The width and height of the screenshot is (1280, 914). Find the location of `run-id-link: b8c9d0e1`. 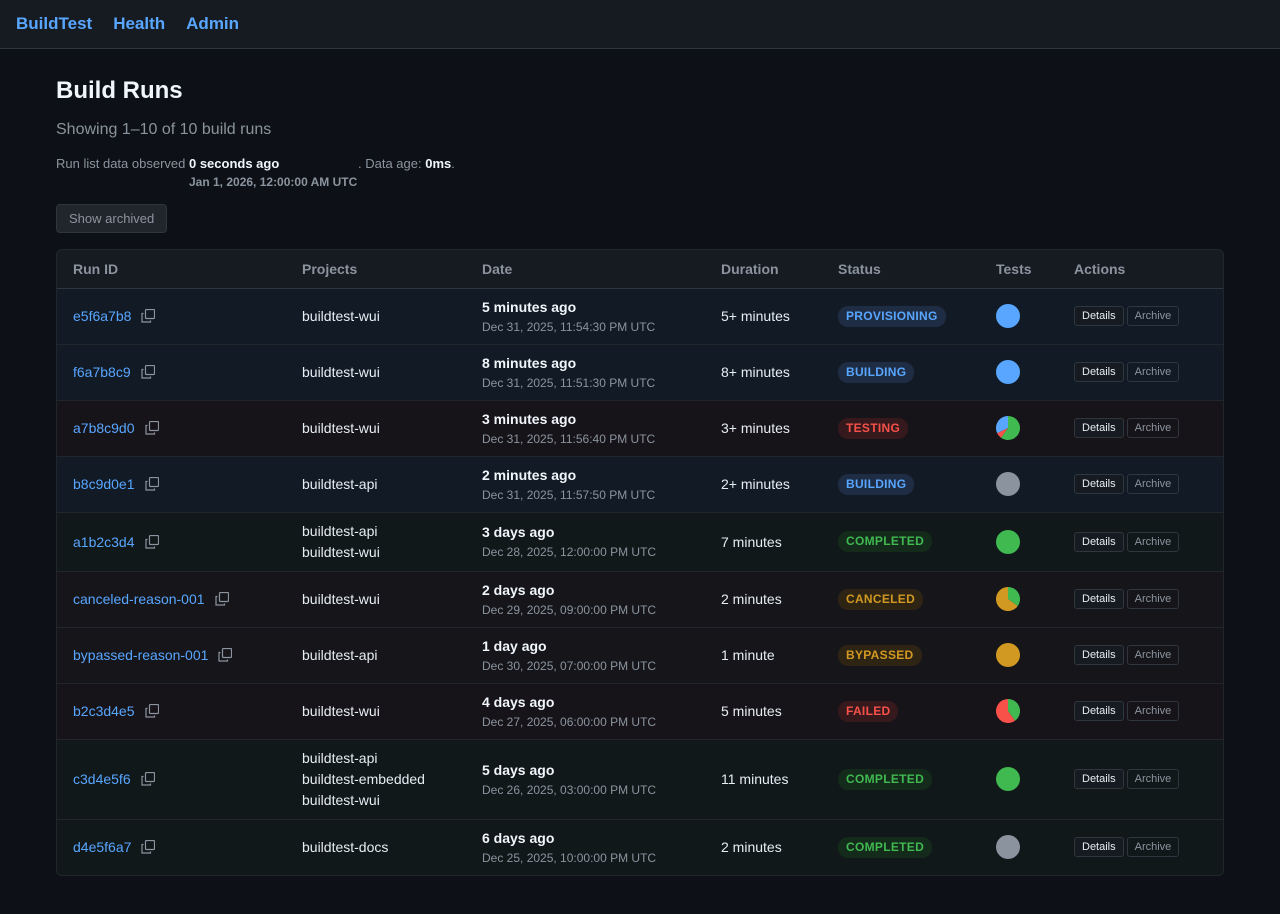

run-id-link: b8c9d0e1 is located at coordinates (104, 484).